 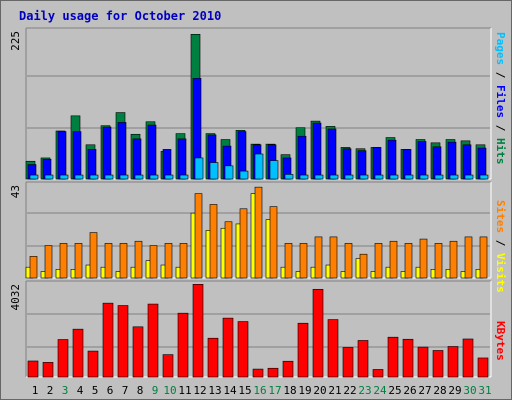 What do you see at coordinates (169, 390) in the screenshot?
I see `x-tick-label: 10` at bounding box center [169, 390].